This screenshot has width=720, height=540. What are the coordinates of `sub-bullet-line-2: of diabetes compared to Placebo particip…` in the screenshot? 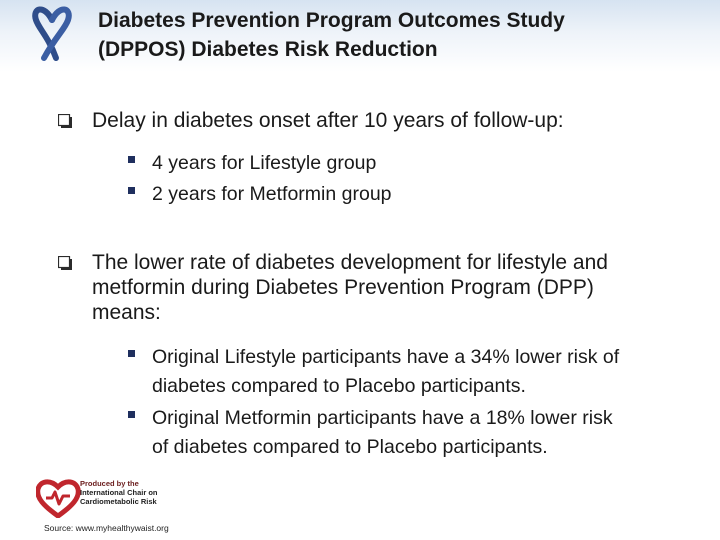 It's located at (350, 447).